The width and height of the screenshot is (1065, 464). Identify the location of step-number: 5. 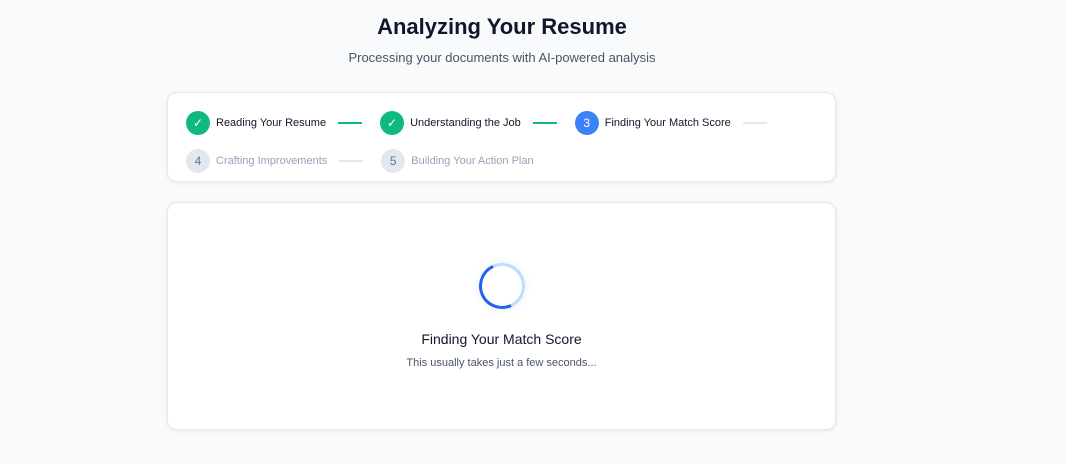
(393, 161).